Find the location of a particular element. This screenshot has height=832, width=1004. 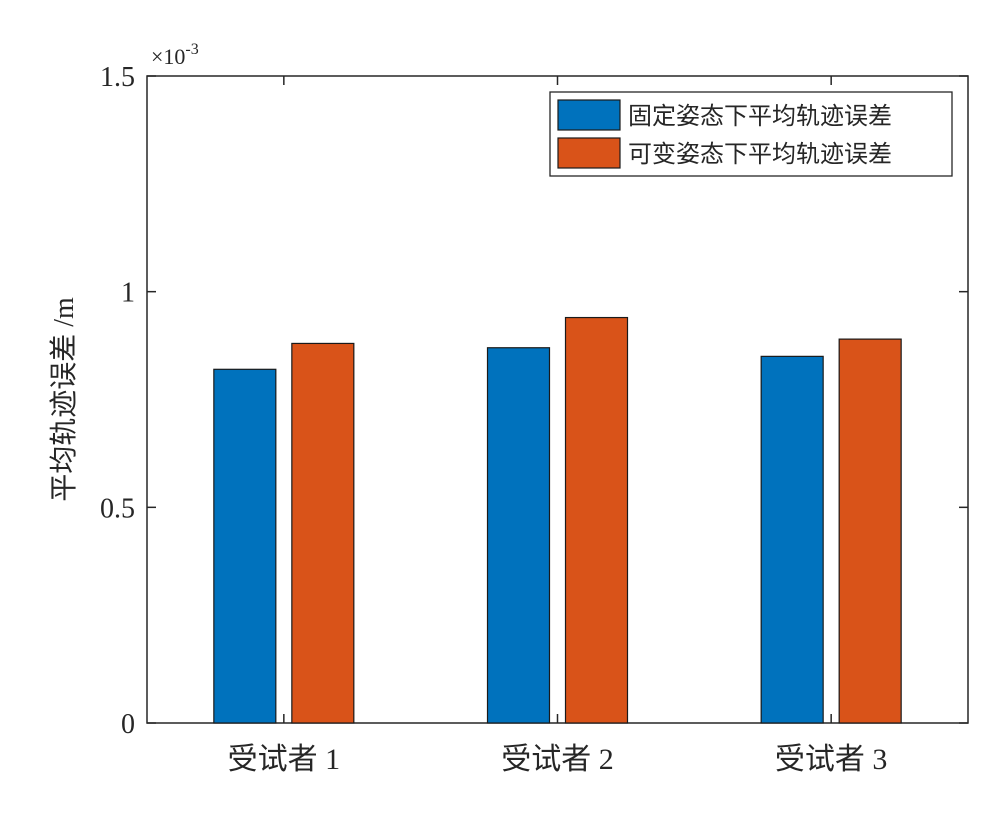

x-category-label: 受试者 2 is located at coordinates (557, 759).